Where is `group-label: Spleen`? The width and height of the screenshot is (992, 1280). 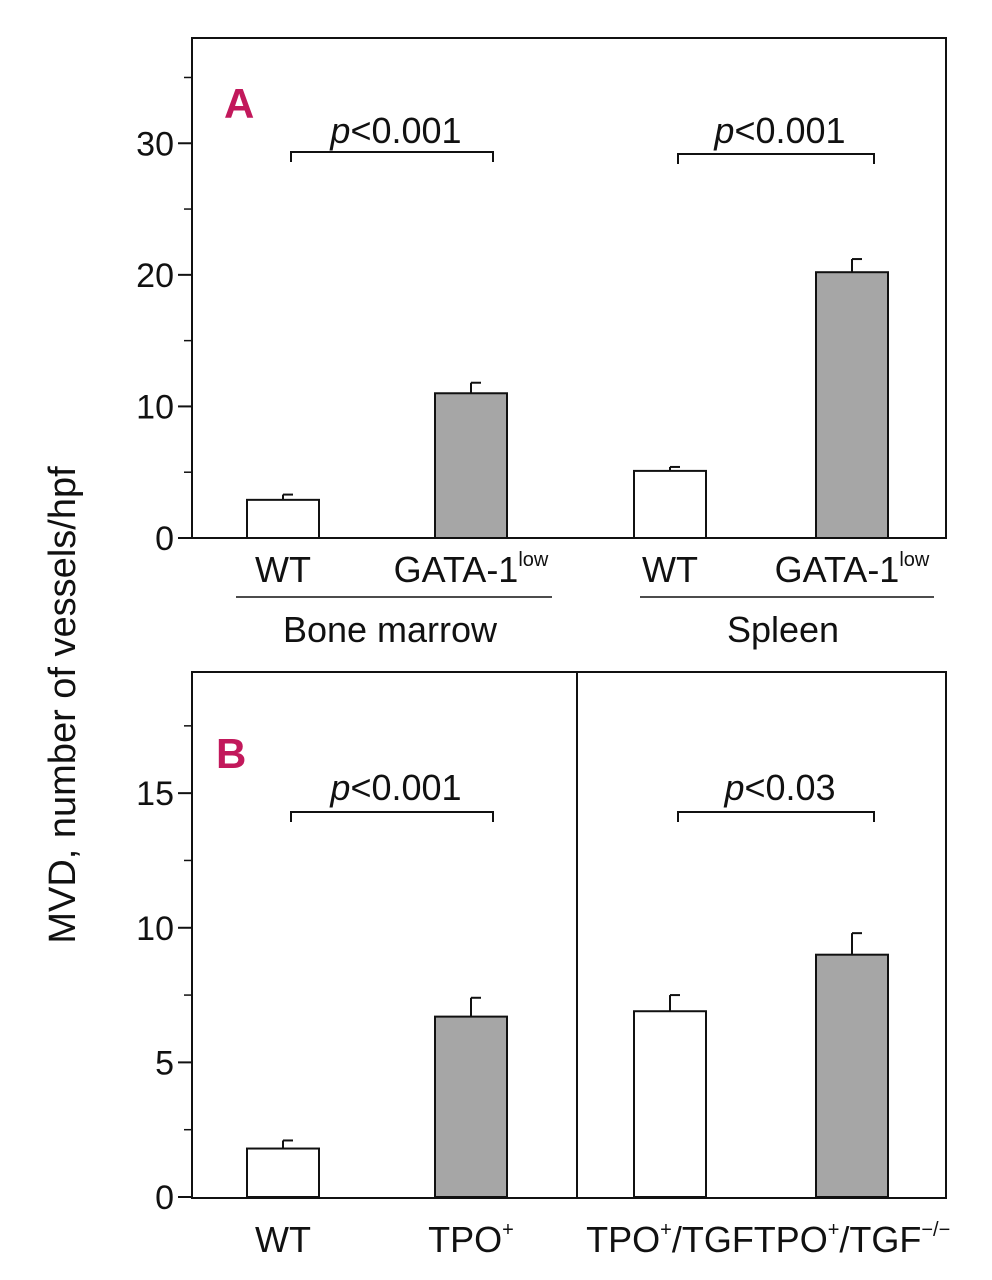
group-label: Spleen is located at coordinates (783, 629).